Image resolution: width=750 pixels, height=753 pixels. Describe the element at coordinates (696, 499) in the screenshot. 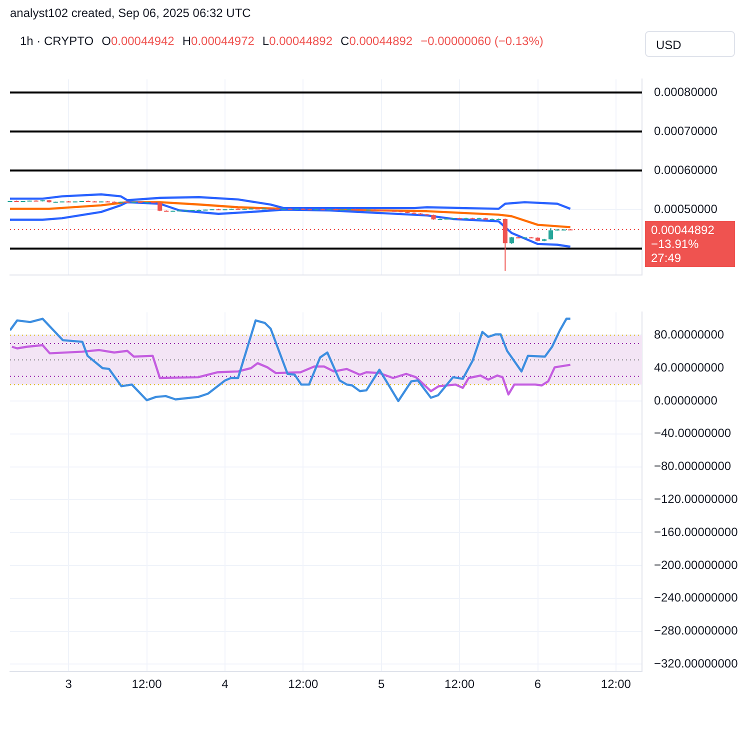

I see `y-tick-label: −120.00000000` at that location.